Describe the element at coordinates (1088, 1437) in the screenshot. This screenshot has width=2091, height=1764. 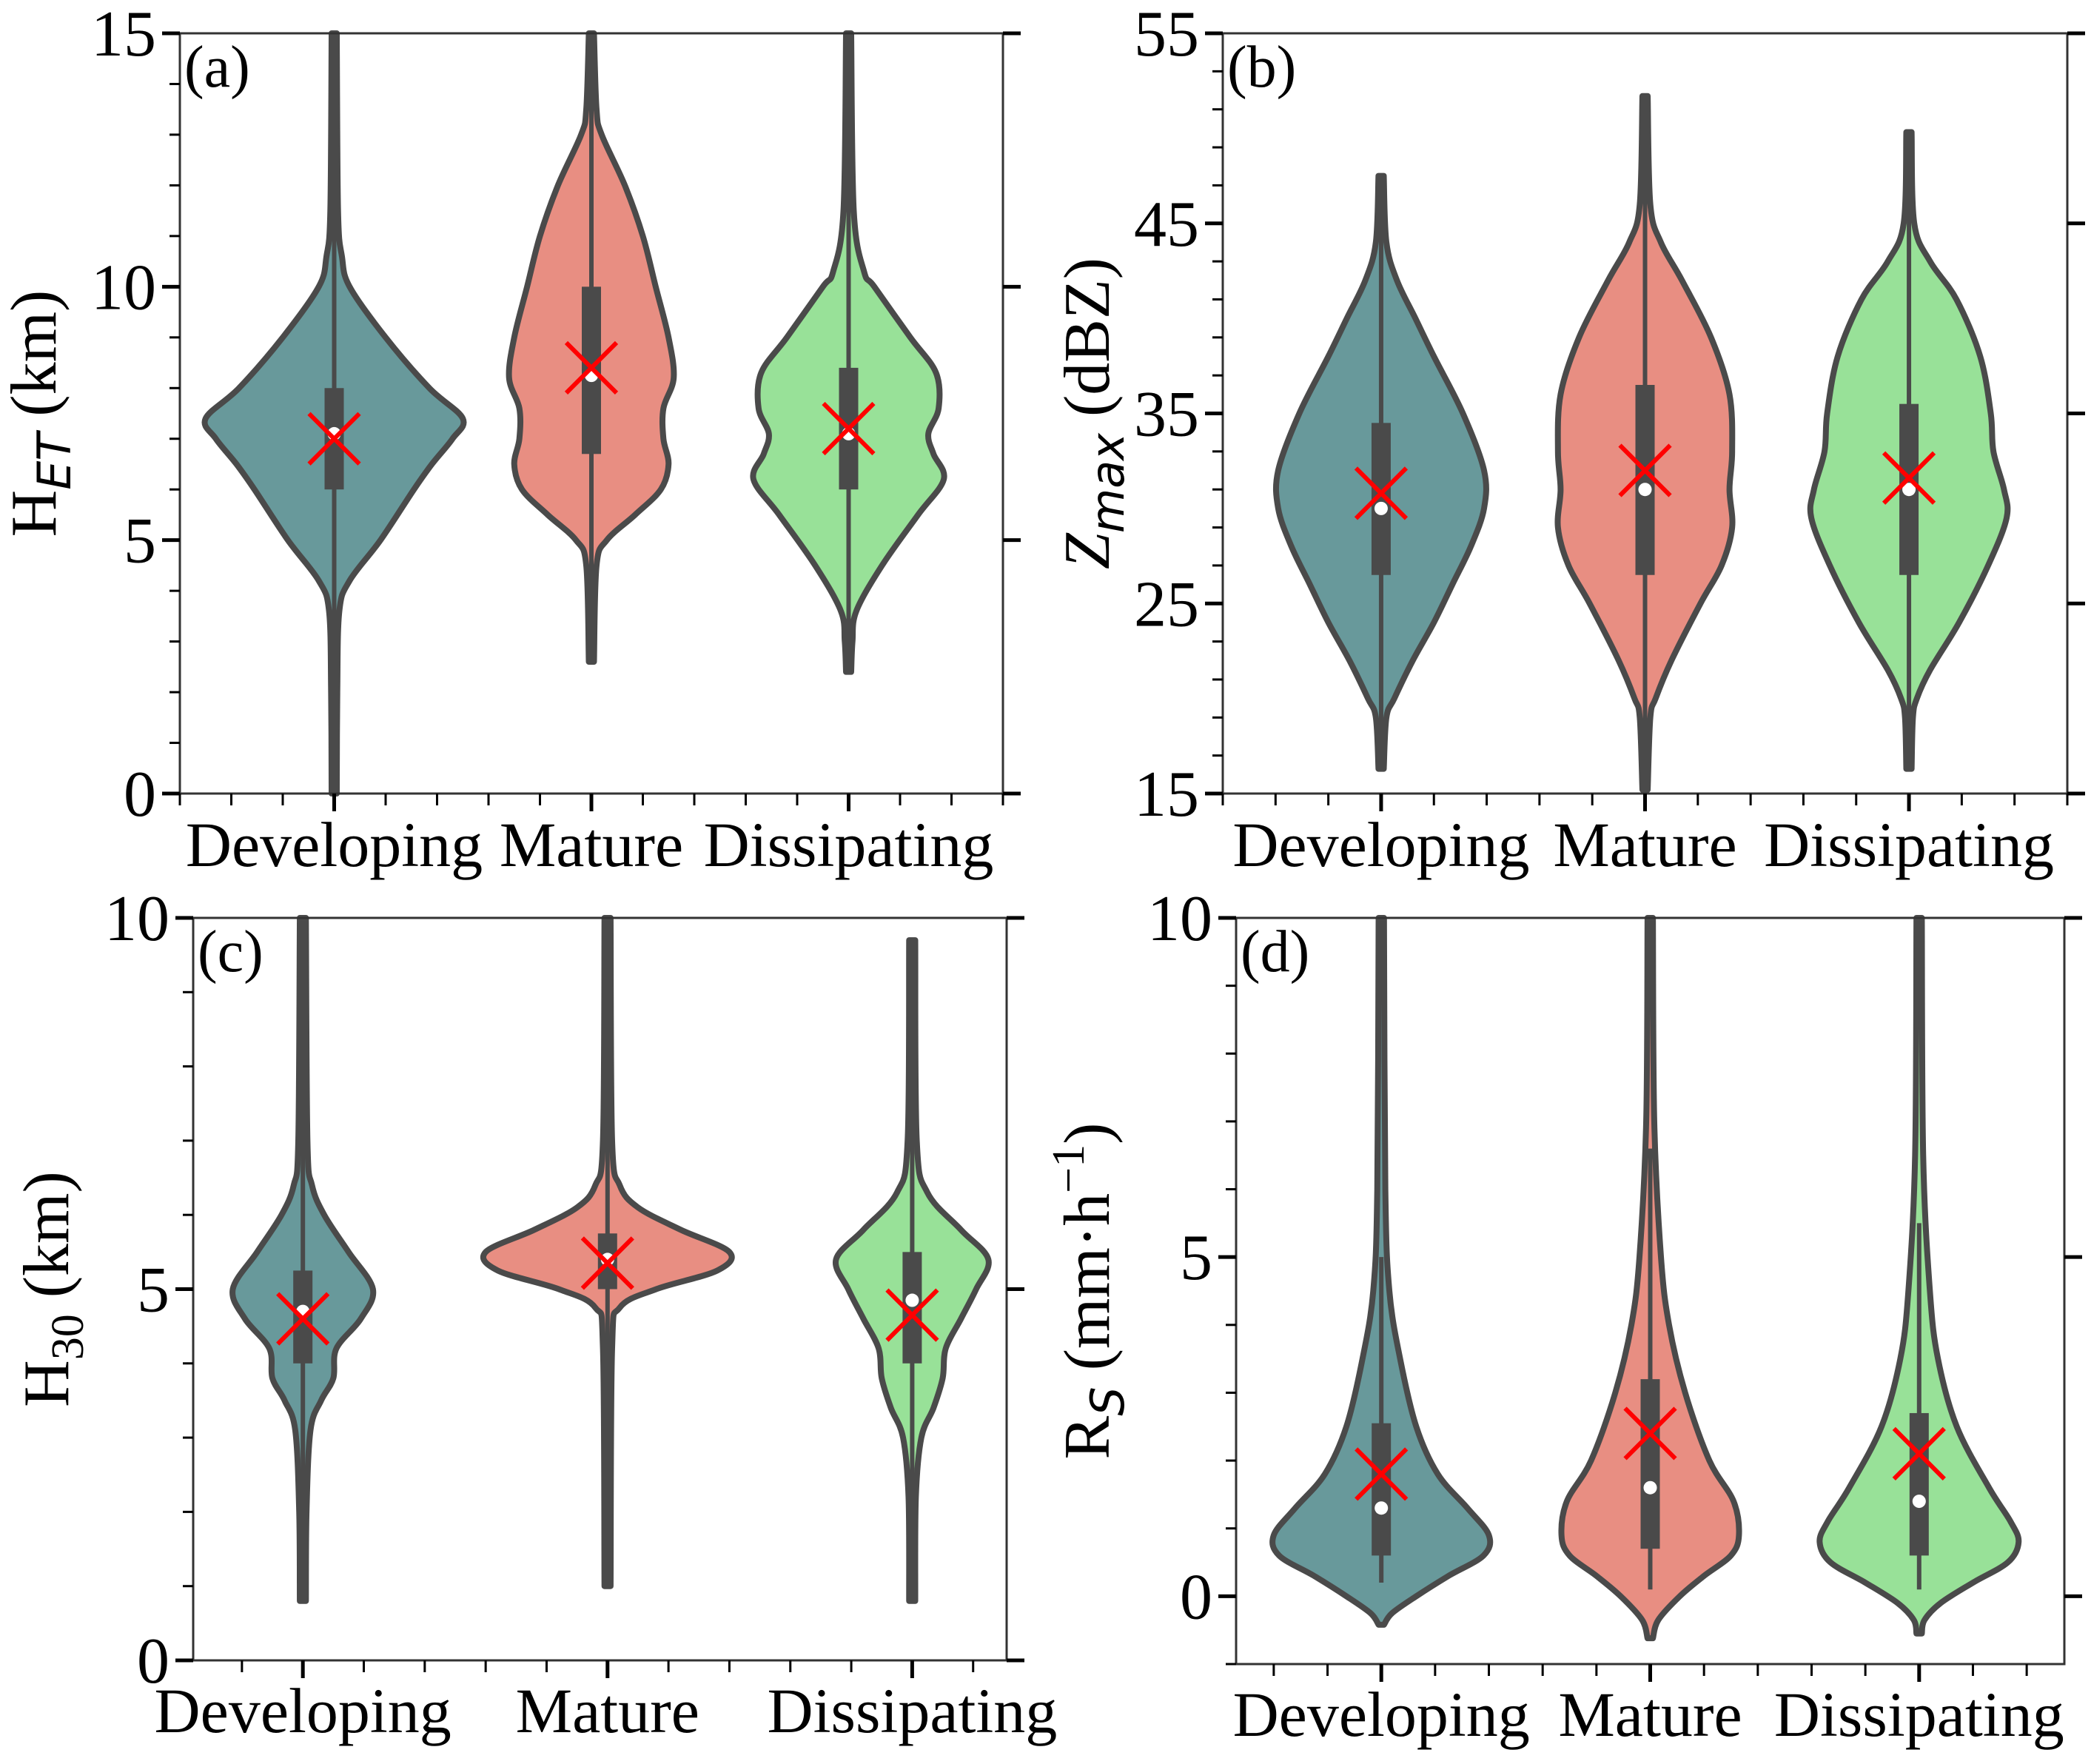
I see `y-title-main: R` at that location.